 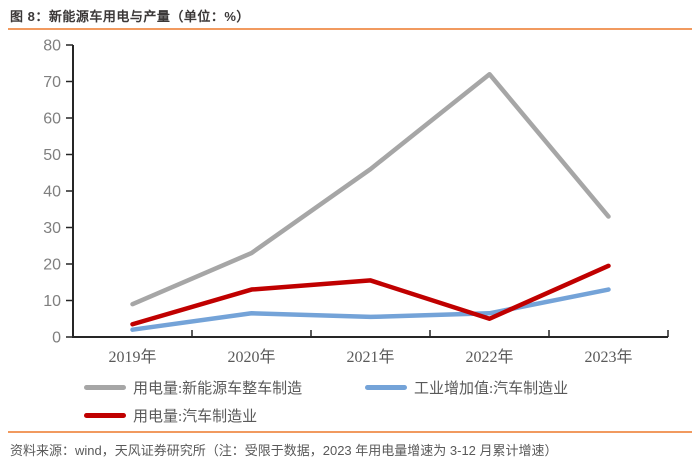 What do you see at coordinates (52, 265) in the screenshot?
I see `svg-text: 20` at bounding box center [52, 265].